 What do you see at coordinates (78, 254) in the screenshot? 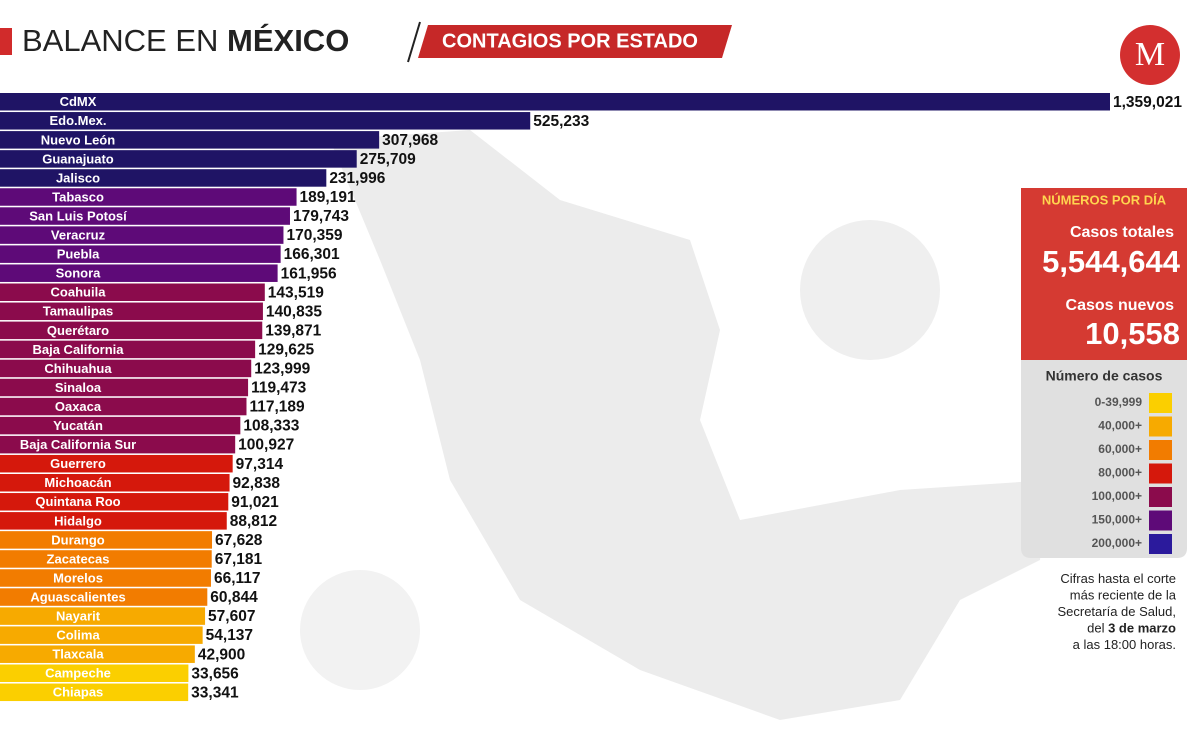
I see `category-label: Puebla` at bounding box center [78, 254].